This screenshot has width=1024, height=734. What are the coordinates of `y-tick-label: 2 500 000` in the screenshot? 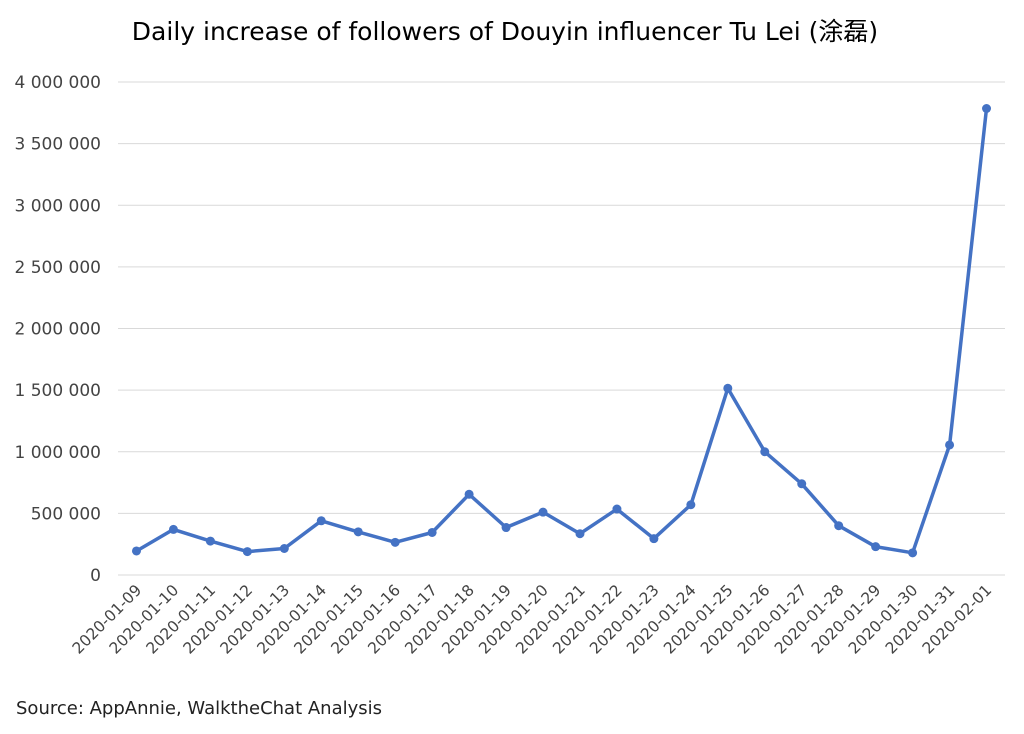 It's located at (57, 268).